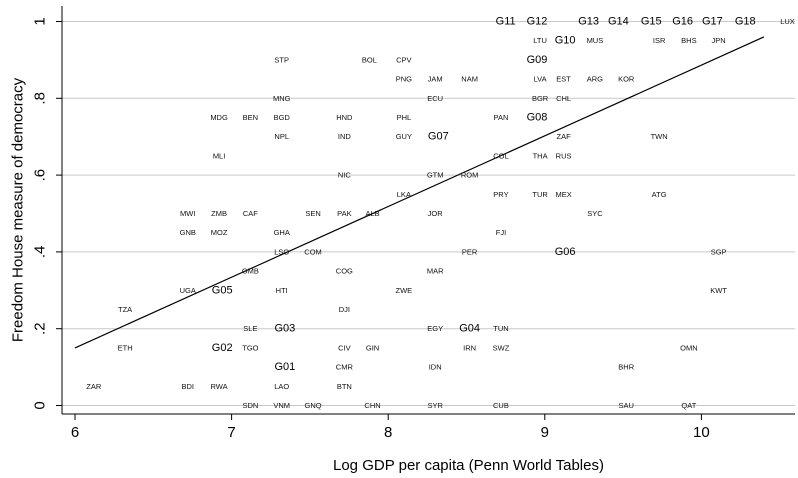 The image size is (798, 478). What do you see at coordinates (659, 136) in the screenshot?
I see `country-point-label: TWN` at bounding box center [659, 136].